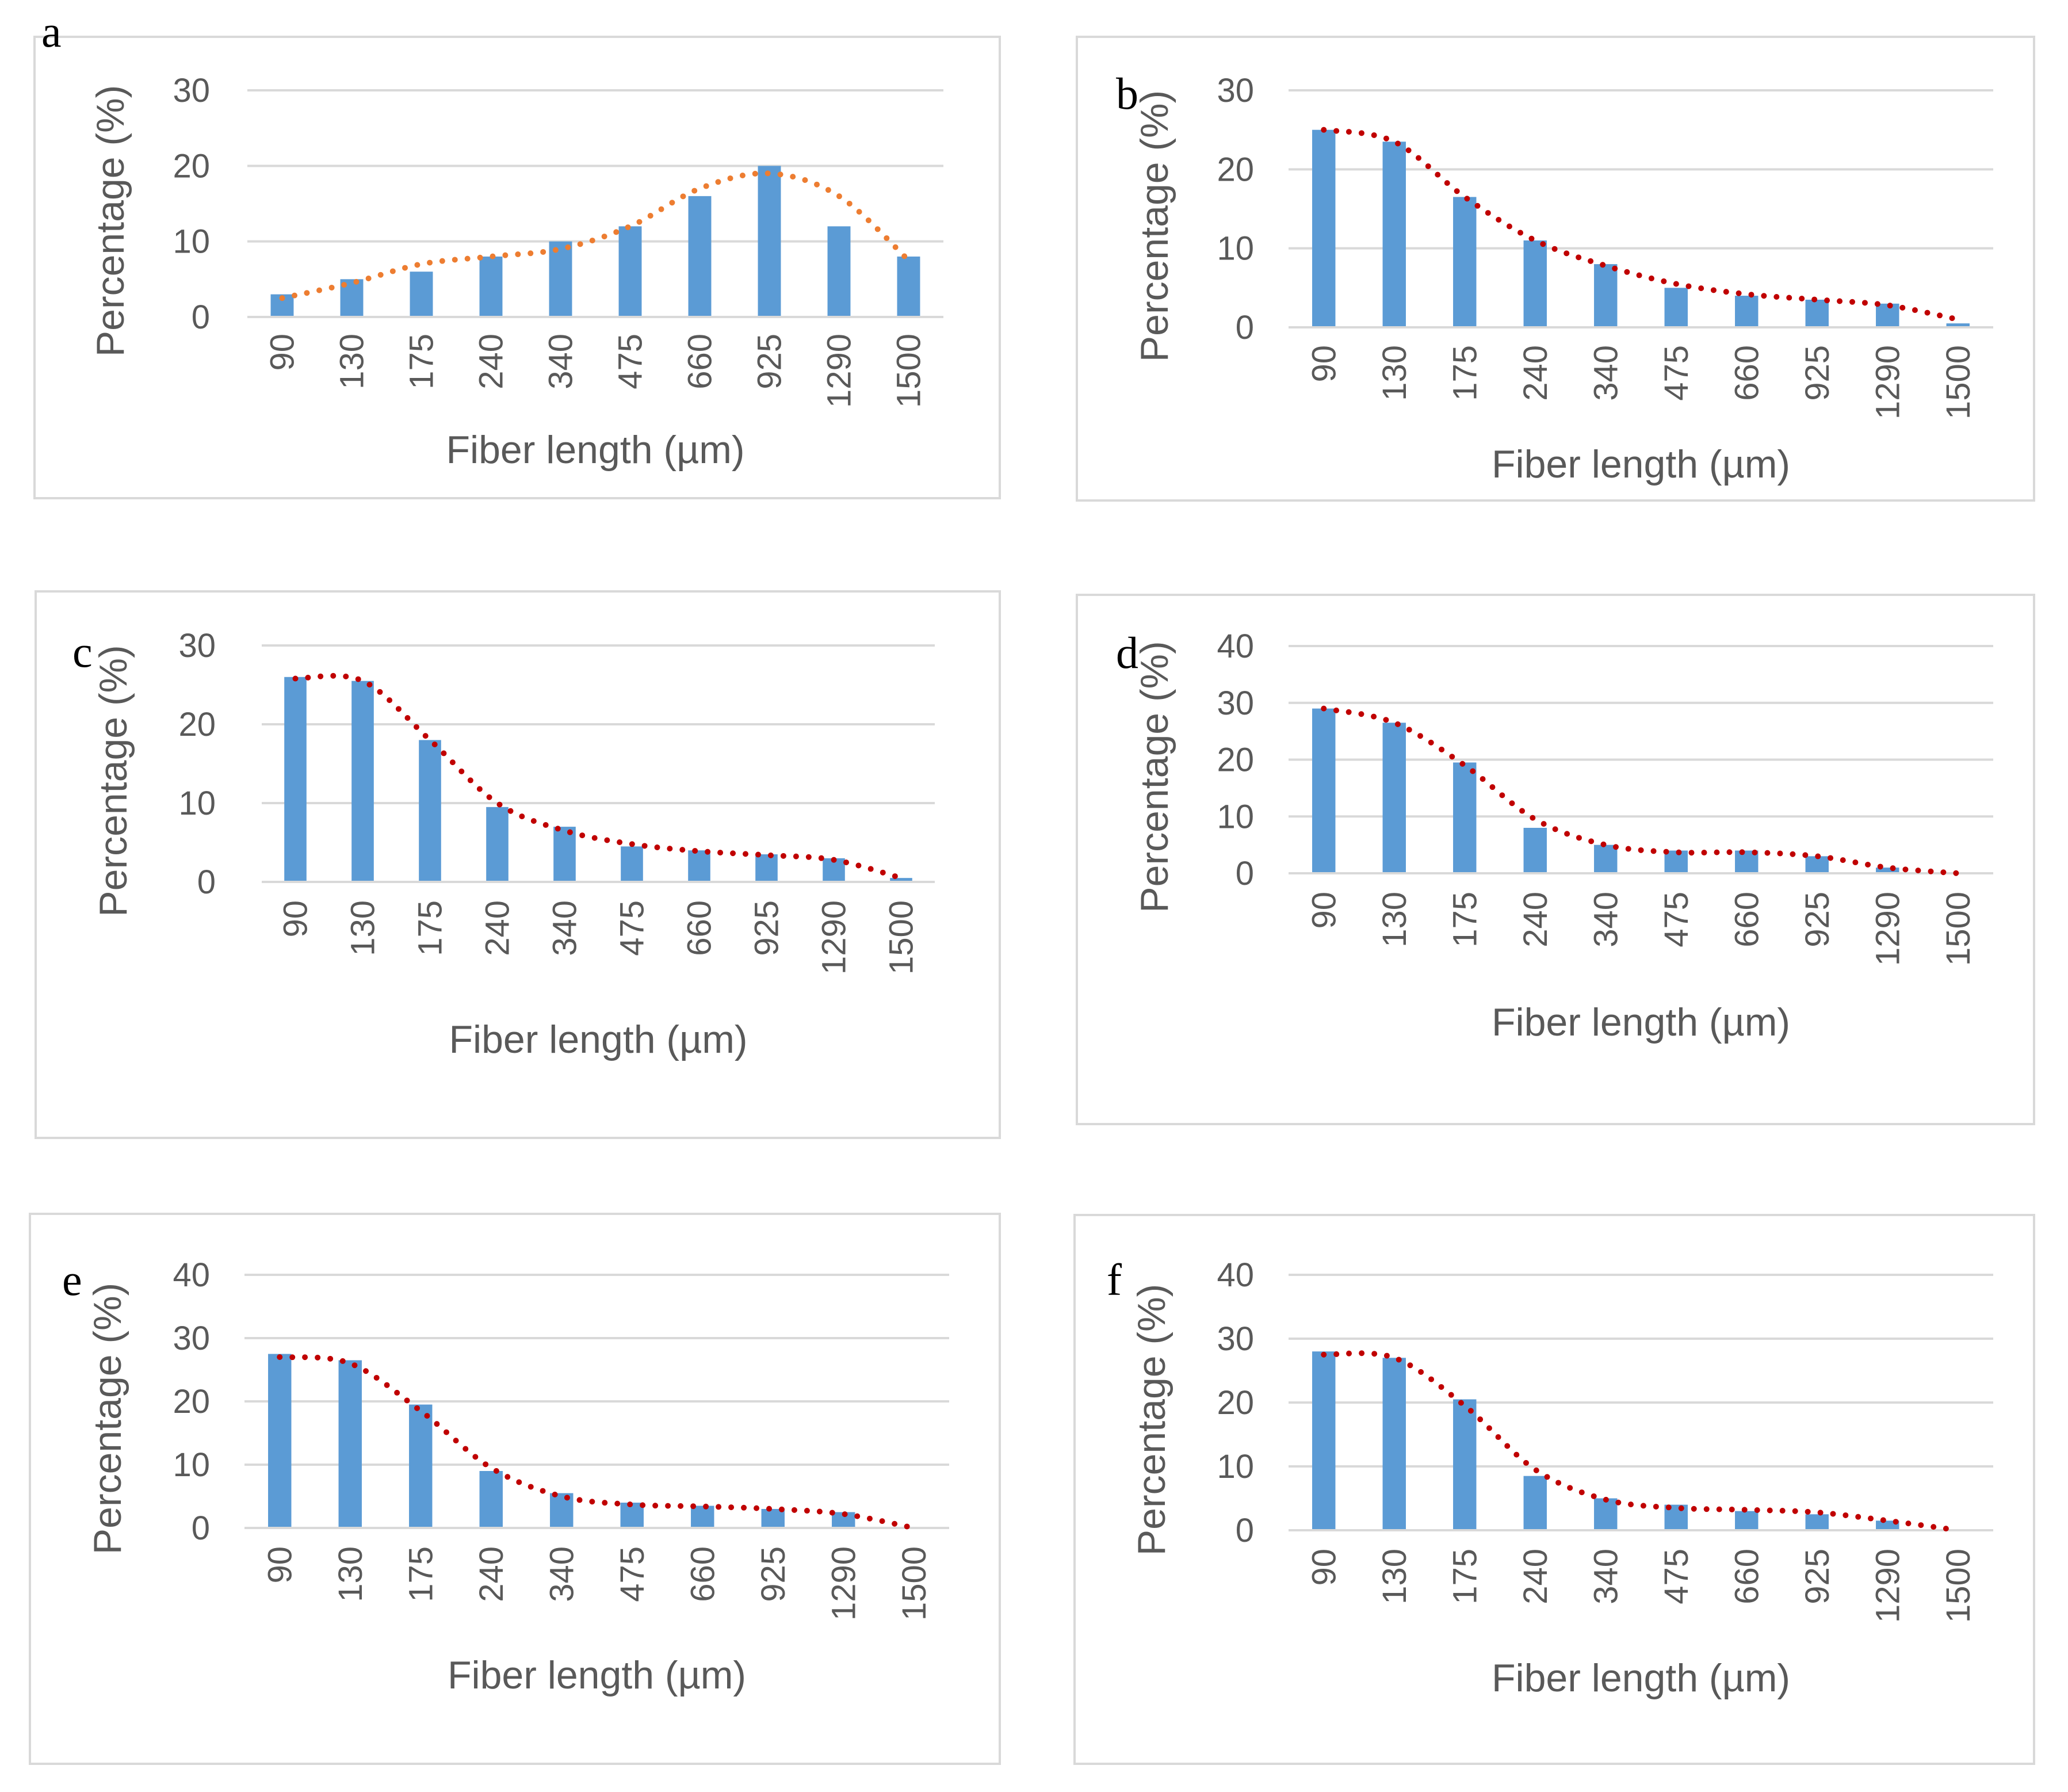  Describe the element at coordinates (72, 1280) in the screenshot. I see `panel-letter: e` at that location.